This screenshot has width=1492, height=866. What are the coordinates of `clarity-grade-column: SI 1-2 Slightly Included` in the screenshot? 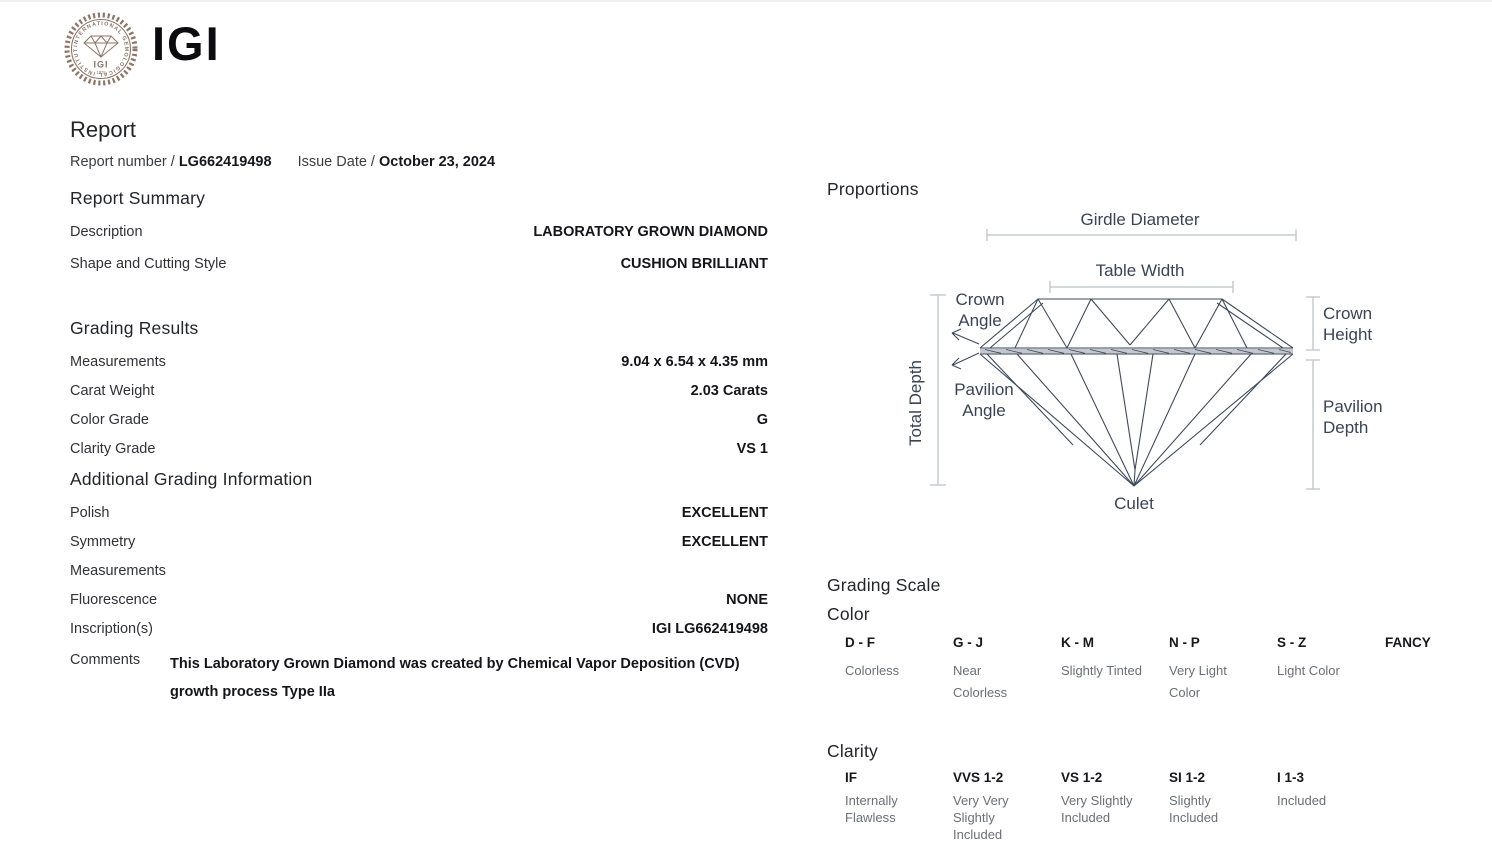 It's located at (1194, 797).